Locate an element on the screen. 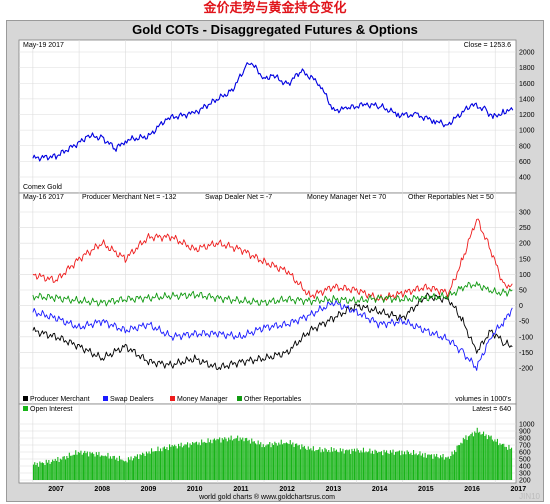 The height and width of the screenshot is (504, 550). y-tick-label: 1400 is located at coordinates (527, 99).